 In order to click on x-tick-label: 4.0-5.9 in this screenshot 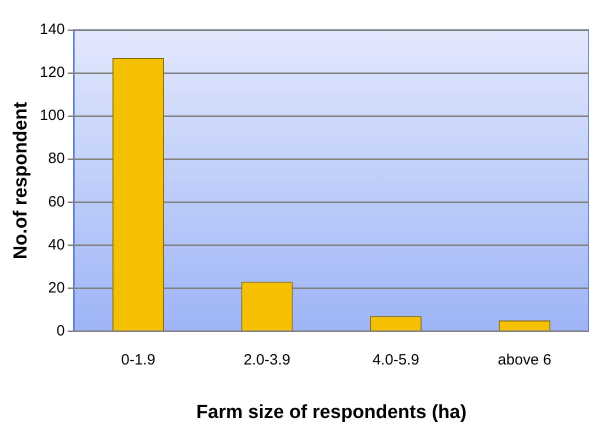, I will do `click(396, 359)`.